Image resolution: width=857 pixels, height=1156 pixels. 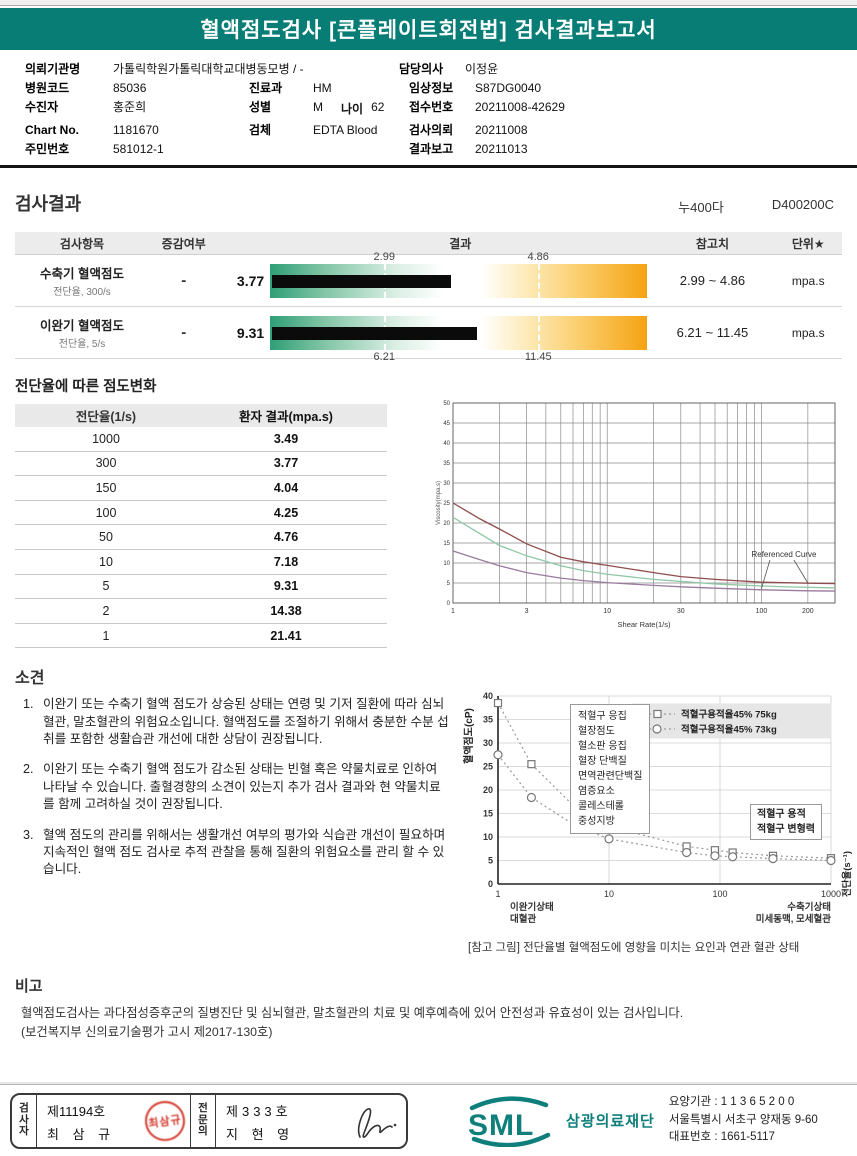 I want to click on sex-value: M, so click(x=318, y=107).